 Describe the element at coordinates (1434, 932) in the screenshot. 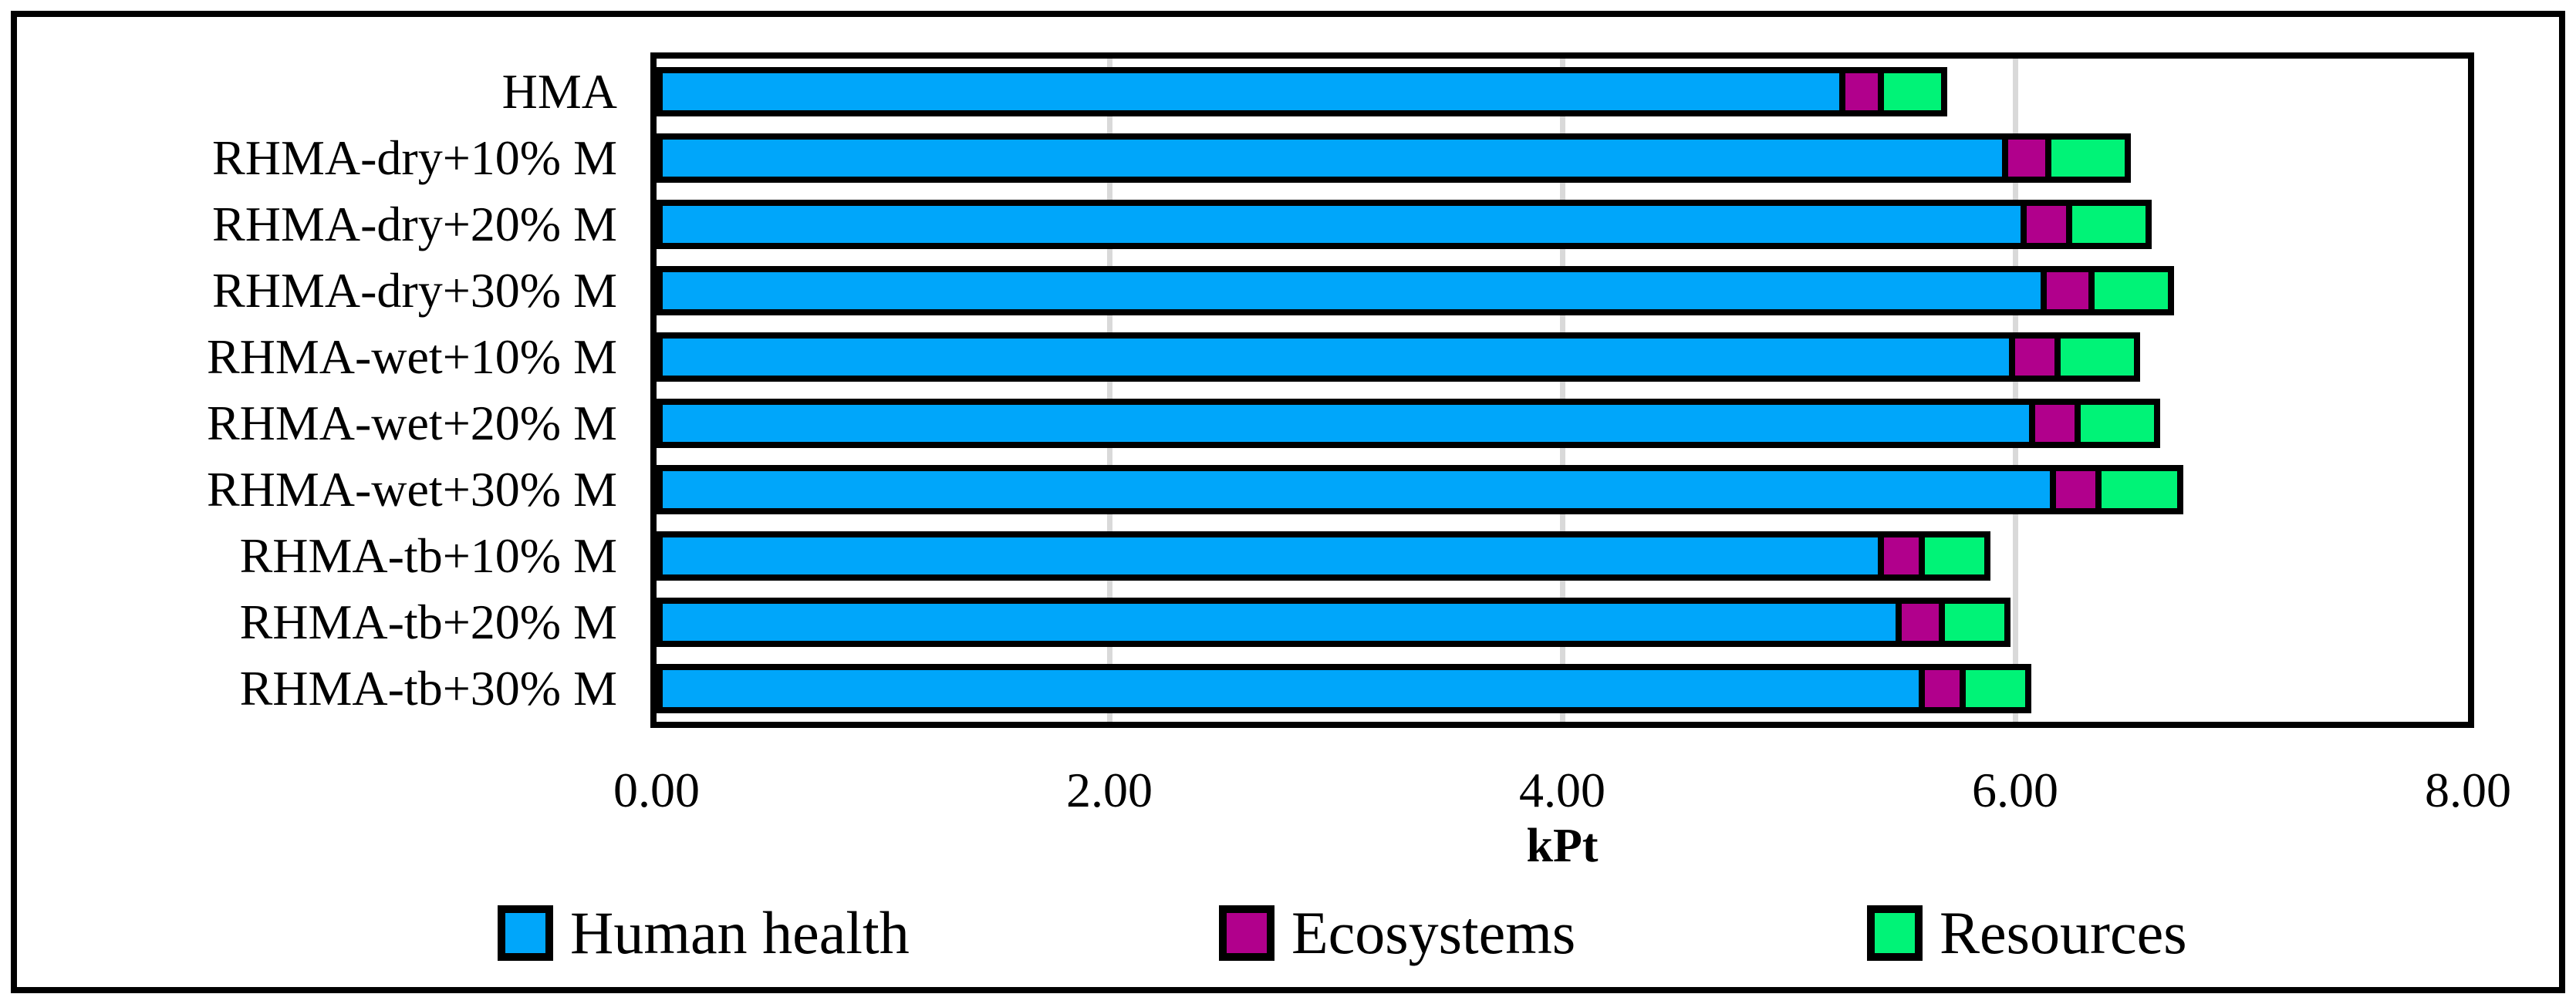

I see `legend-label-ecosystems: Ecosystems` at that location.